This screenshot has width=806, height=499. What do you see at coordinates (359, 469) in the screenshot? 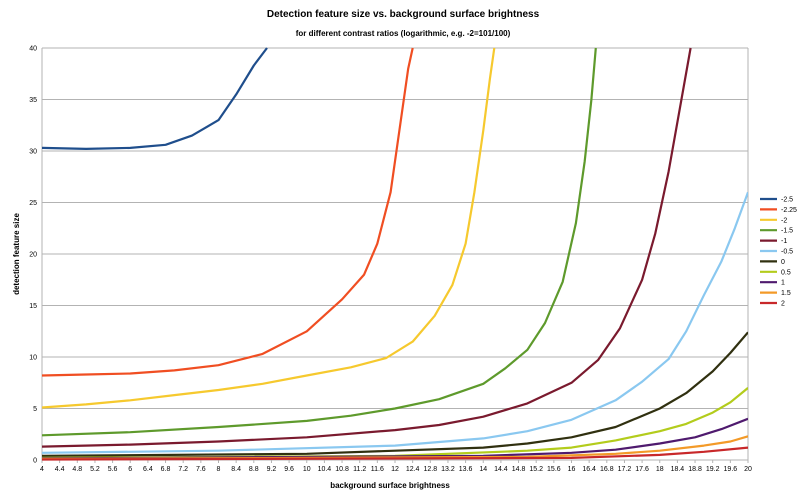
I see `x-tick-label: 11.2` at bounding box center [359, 469].